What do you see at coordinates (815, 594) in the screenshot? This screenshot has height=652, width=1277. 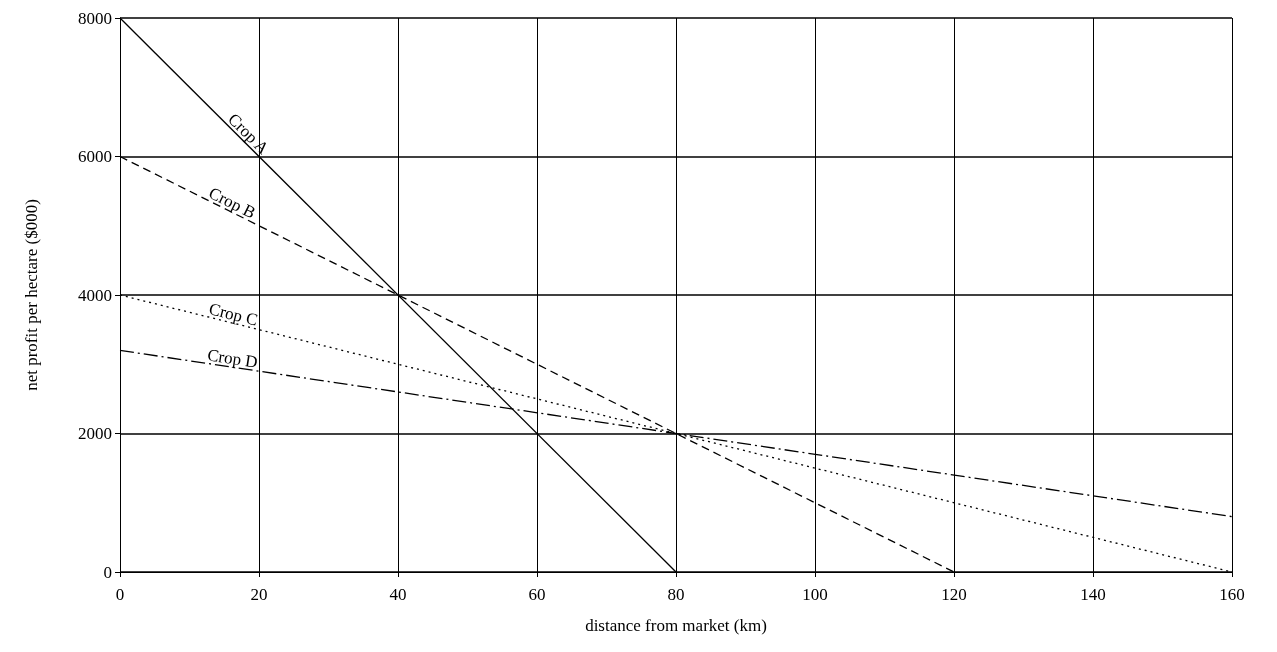 I see `x-tick-label: 100` at bounding box center [815, 594].